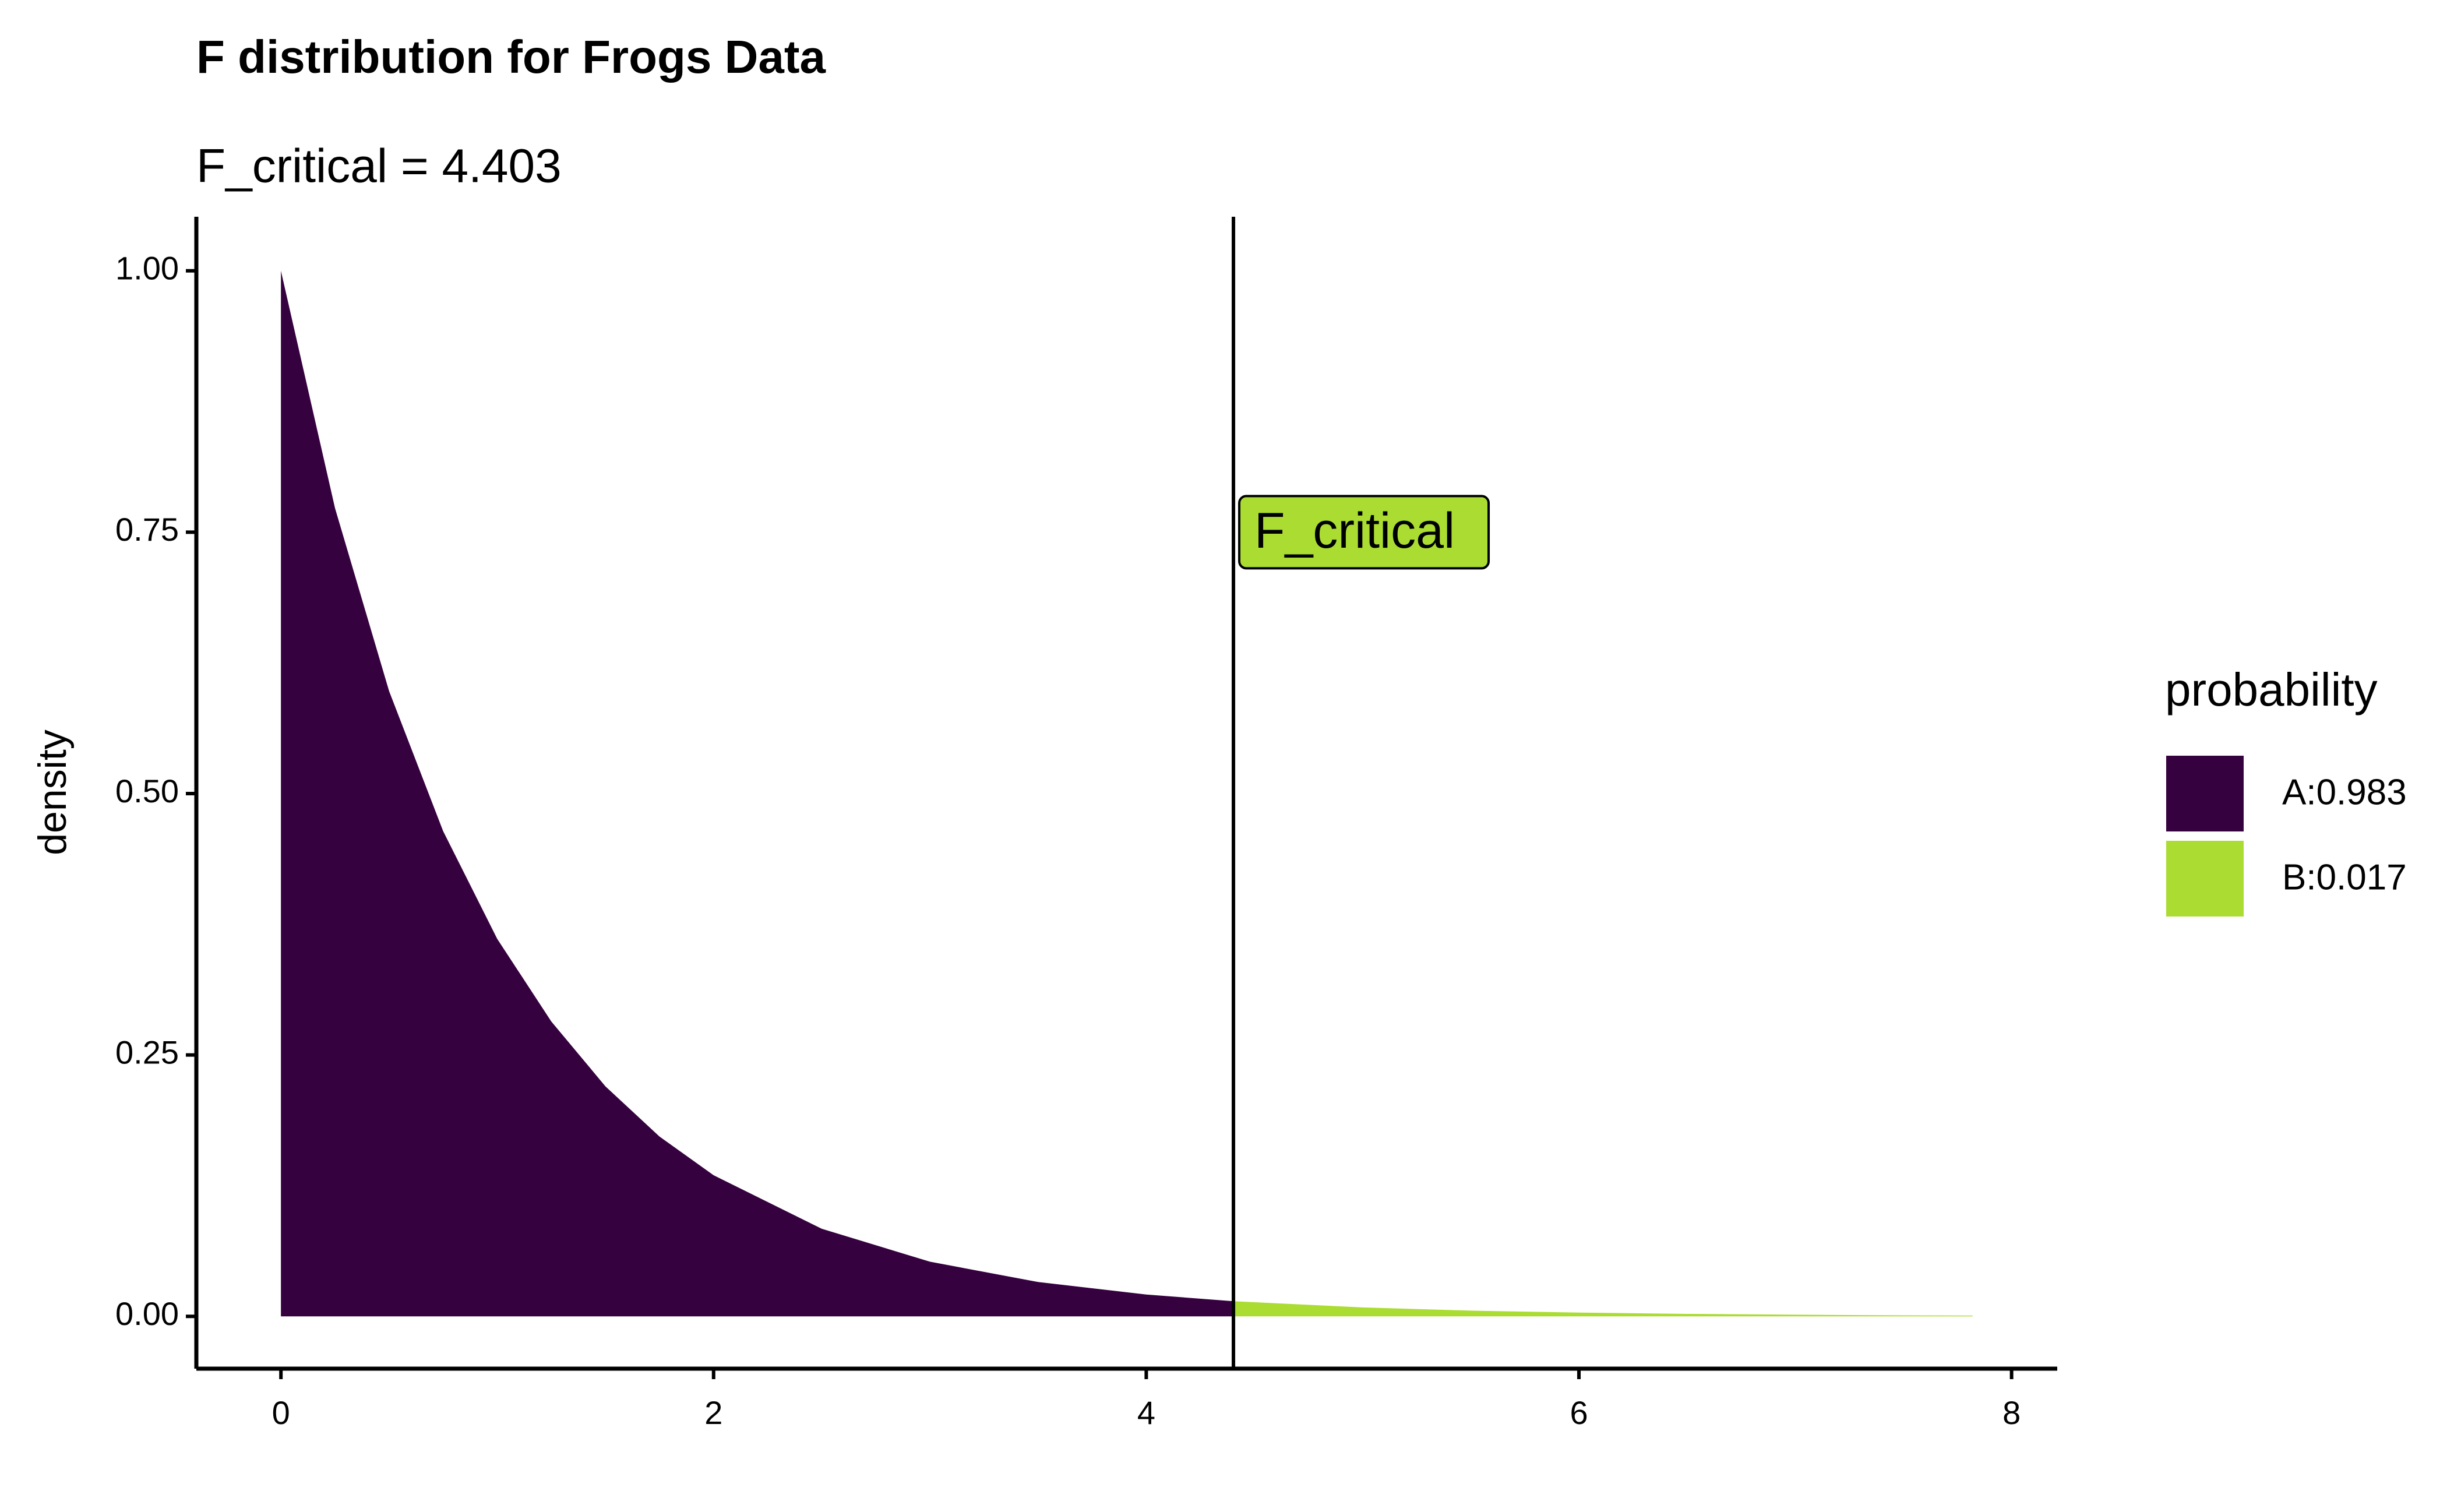  I want to click on legend-title: probability, so click(2271, 690).